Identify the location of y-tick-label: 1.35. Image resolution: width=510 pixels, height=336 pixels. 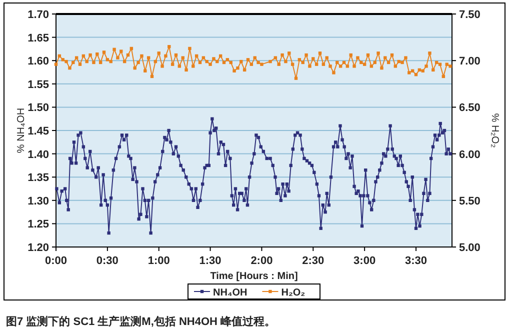
(38, 178).